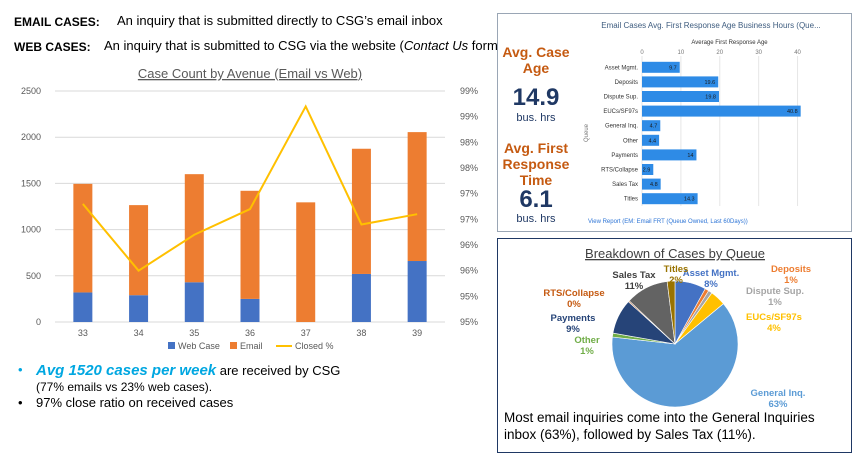  Describe the element at coordinates (574, 304) in the screenshot. I see `pie-value: 0%` at that location.